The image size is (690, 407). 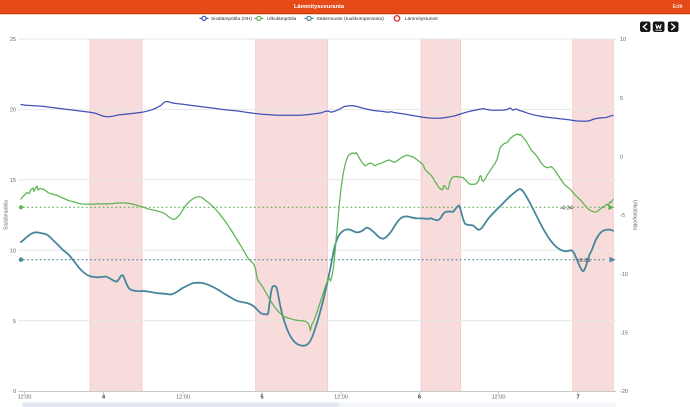 What do you see at coordinates (584, 261) in the screenshot?
I see `svg-text: -8.81` at bounding box center [584, 261].